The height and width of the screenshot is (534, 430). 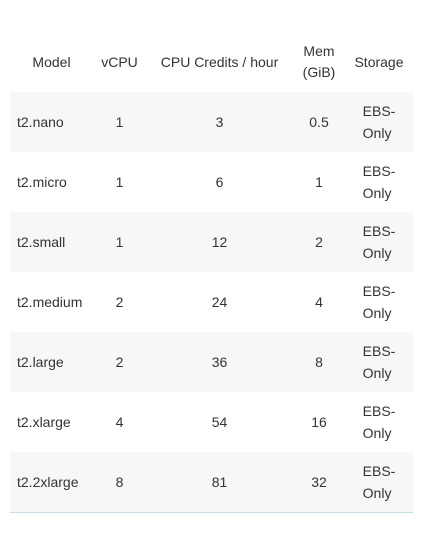 I want to click on header-model: Model, so click(x=51, y=62).